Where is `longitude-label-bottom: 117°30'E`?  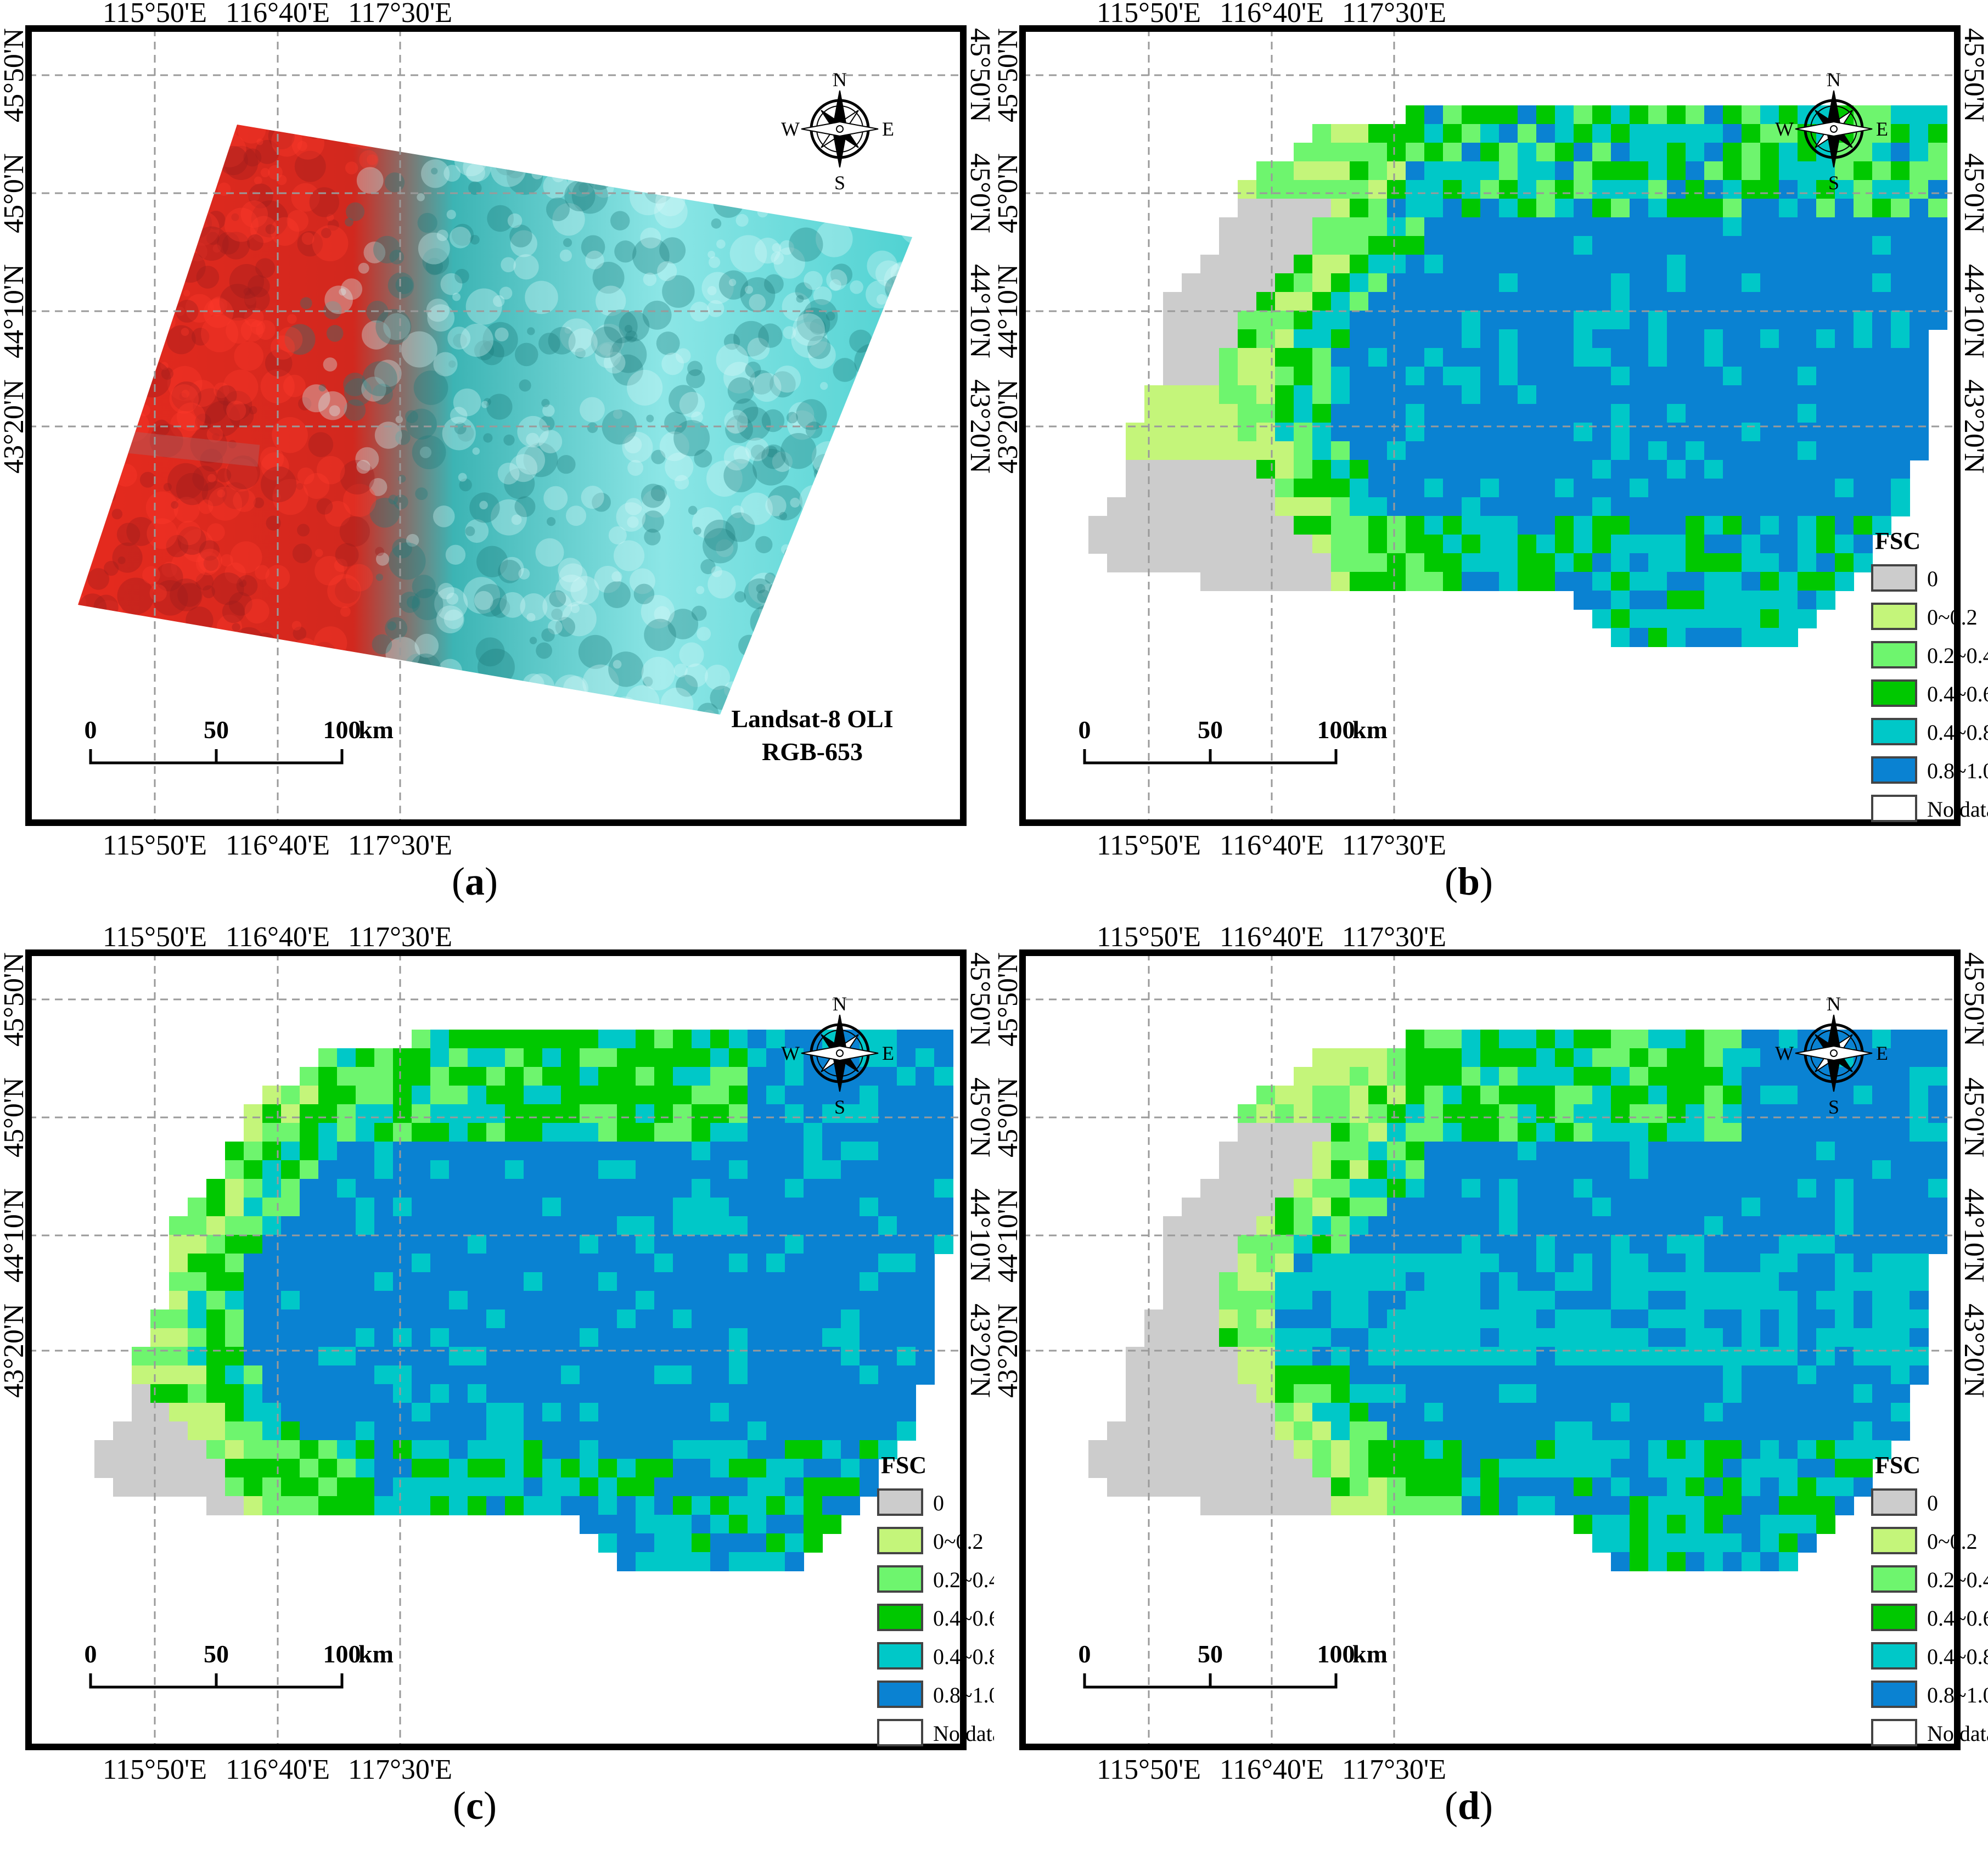
longitude-label-bottom: 117°30'E is located at coordinates (400, 1769).